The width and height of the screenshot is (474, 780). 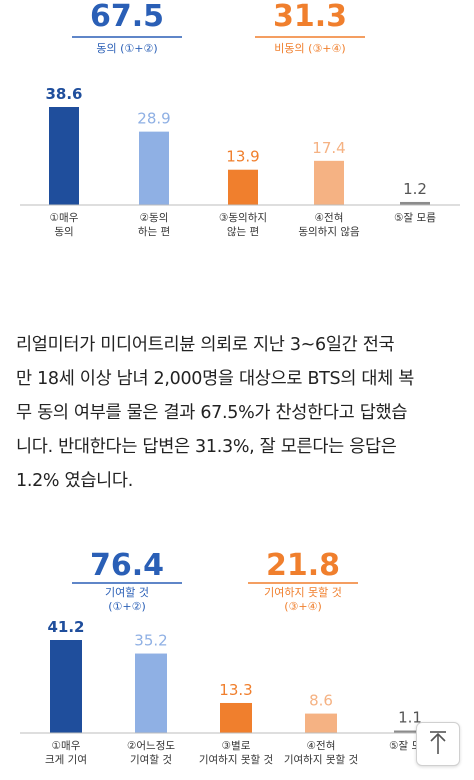 I want to click on bar-value-label: 1.1, so click(x=410, y=718).